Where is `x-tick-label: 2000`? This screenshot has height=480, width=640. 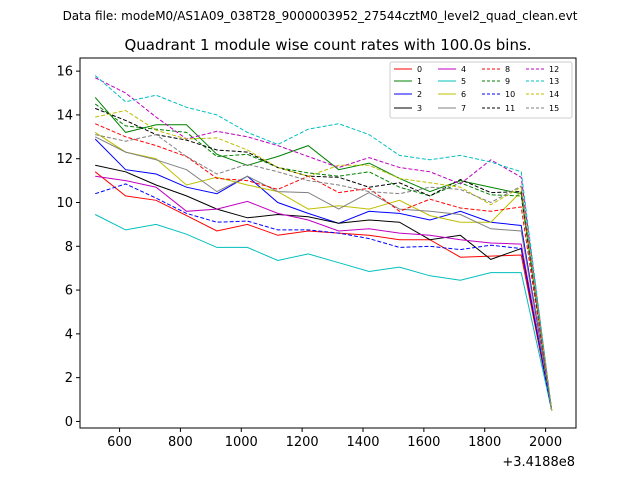 x-tick-label: 2000 is located at coordinates (545, 442).